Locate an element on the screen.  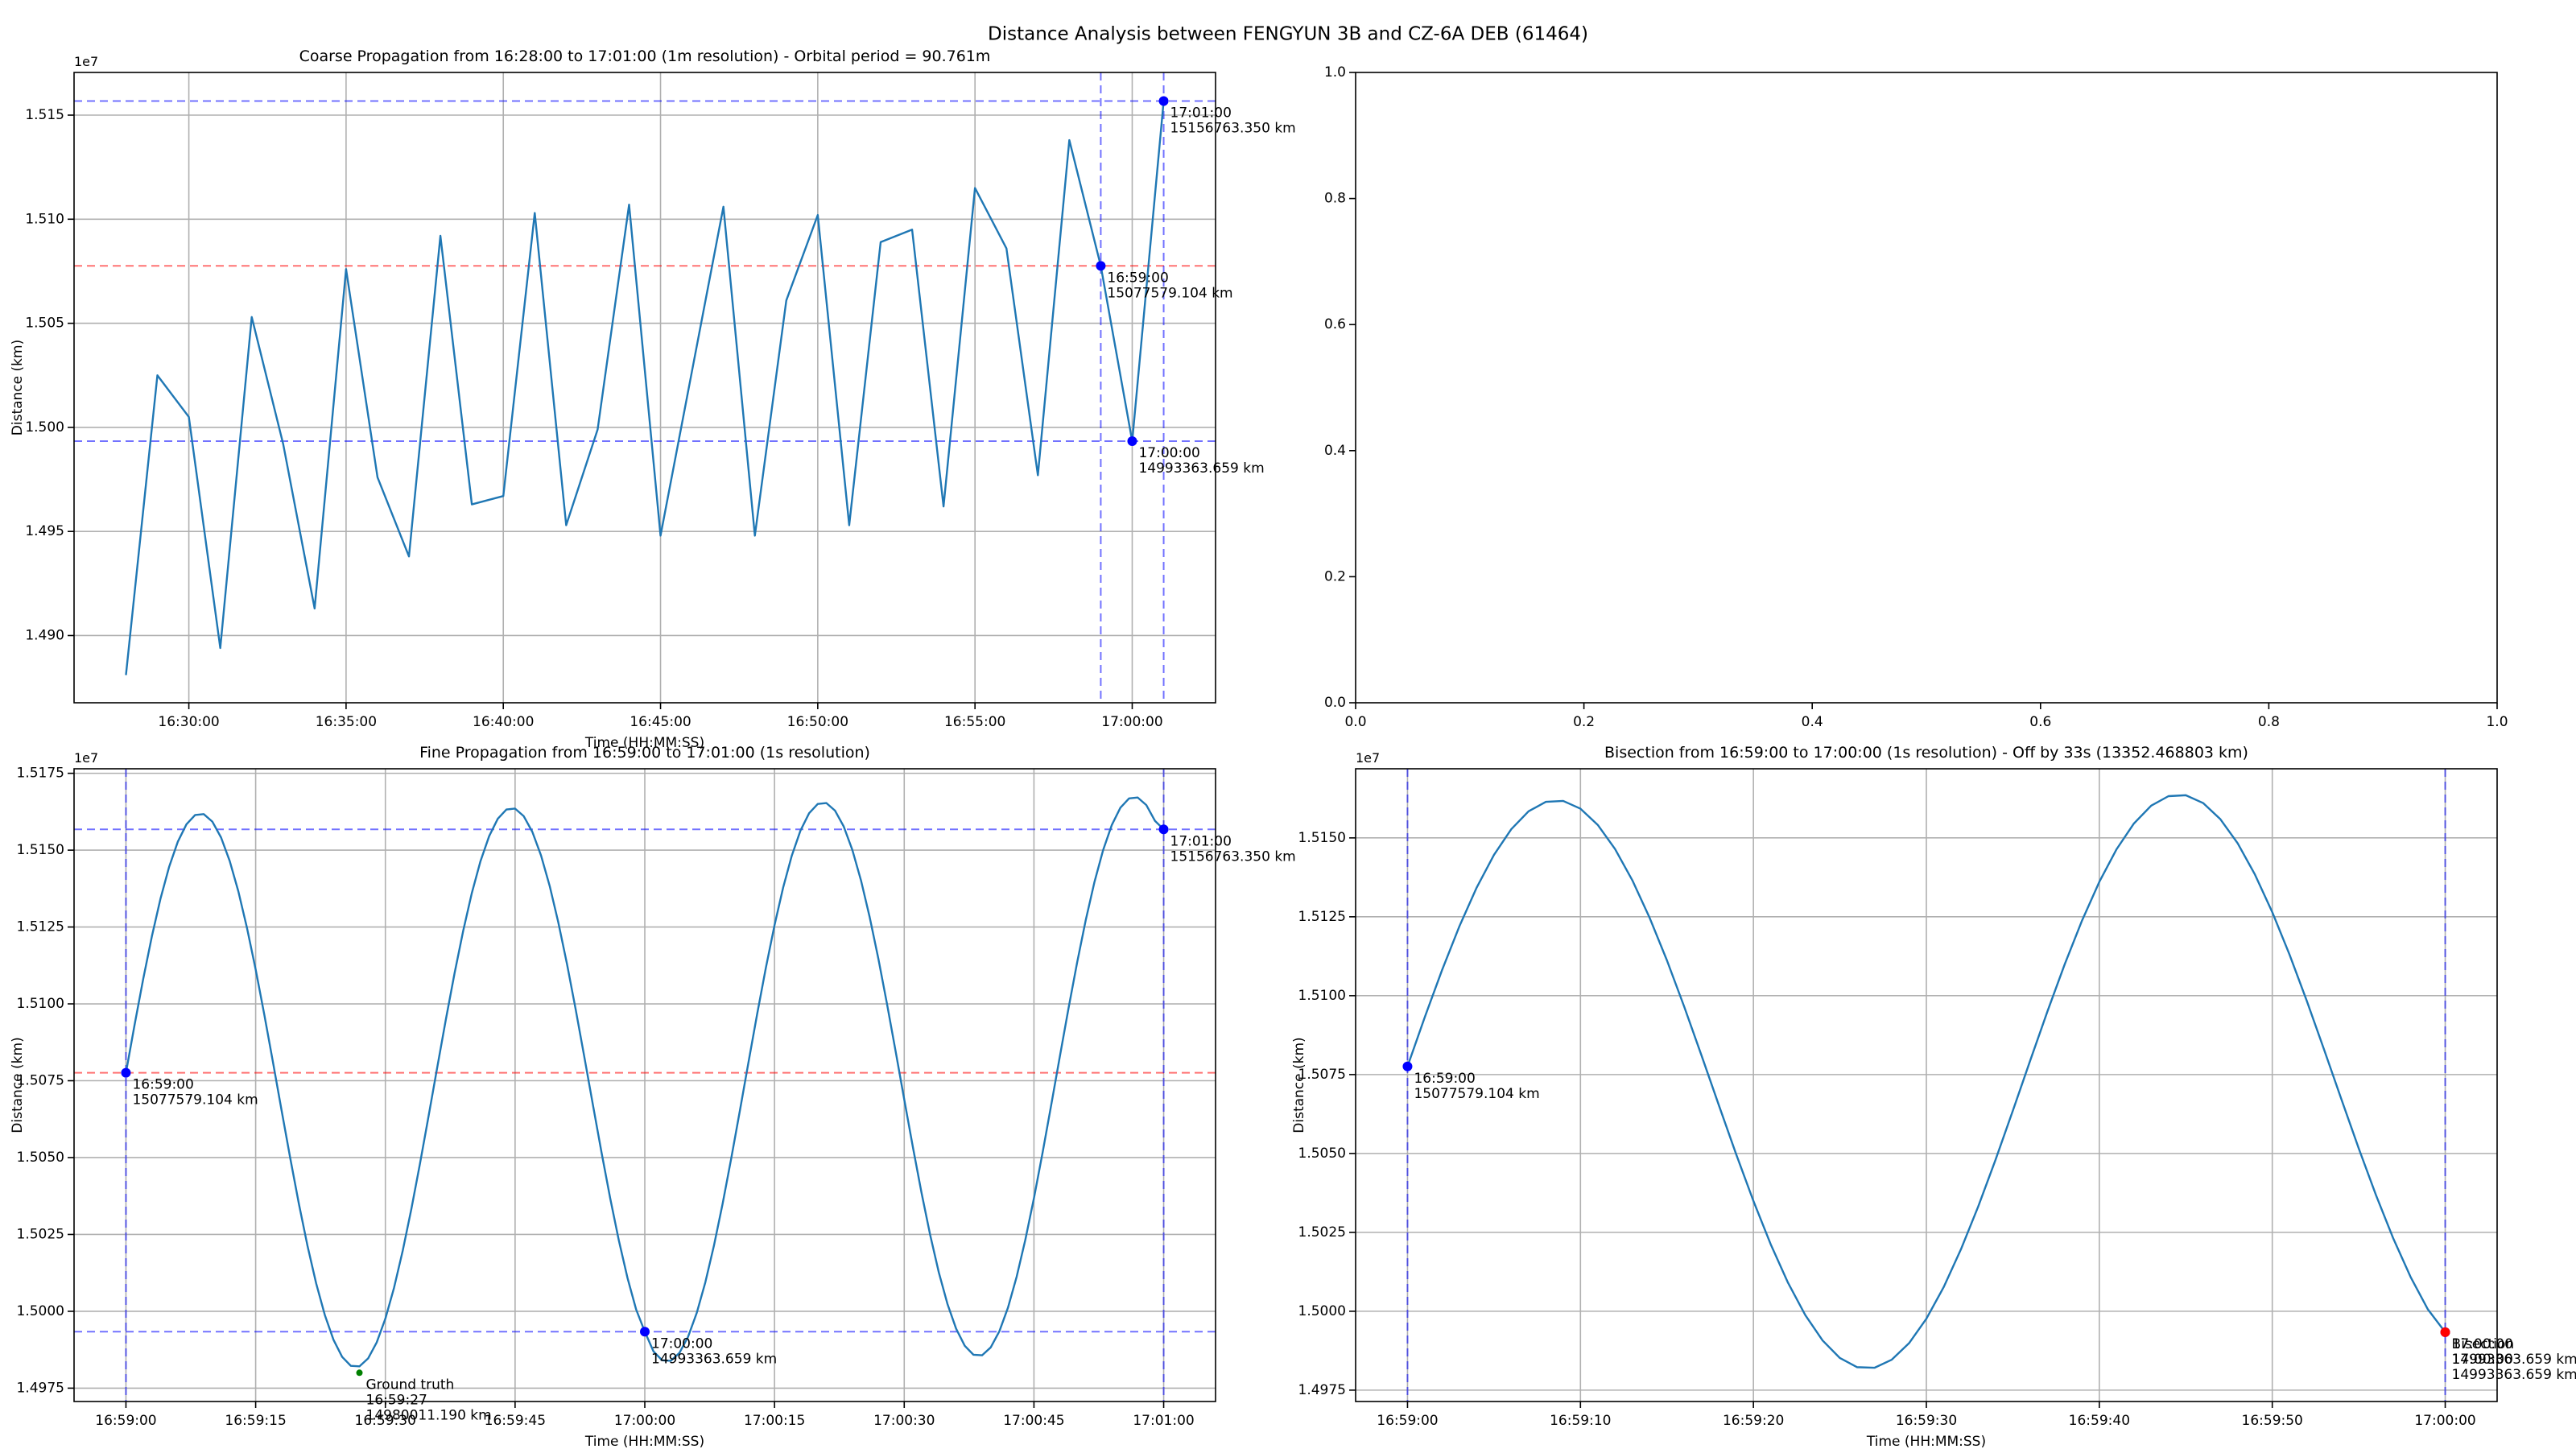
y-tick-label: 1.505 is located at coordinates (44, 324).